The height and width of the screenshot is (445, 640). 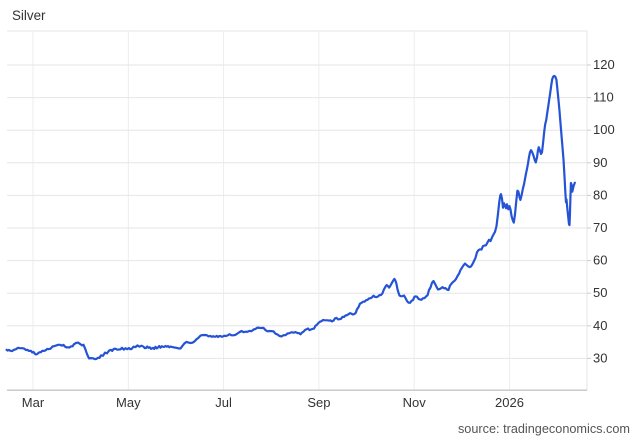 What do you see at coordinates (600, 325) in the screenshot?
I see `svg-text: 40` at bounding box center [600, 325].